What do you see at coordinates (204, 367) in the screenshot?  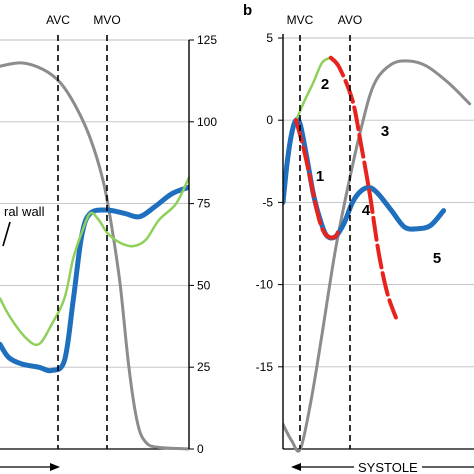 I see `panel-a-tick-label: 25` at bounding box center [204, 367].